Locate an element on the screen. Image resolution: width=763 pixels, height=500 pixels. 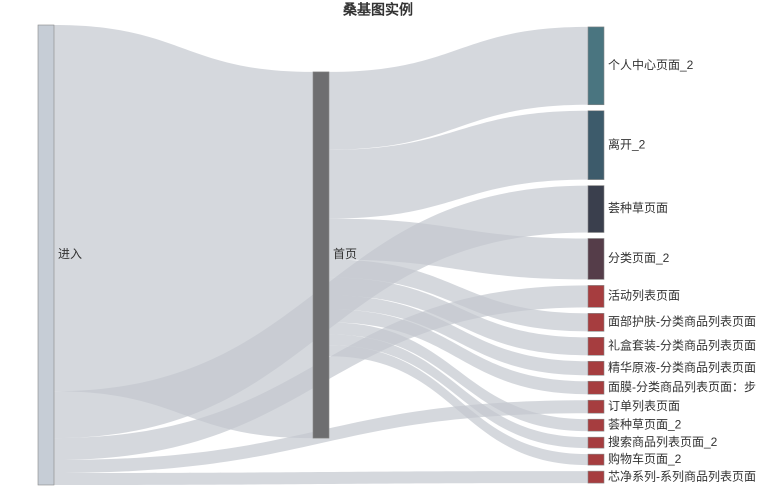
node-label: 精华原液-分类商品列表页面 is located at coordinates (682, 366).